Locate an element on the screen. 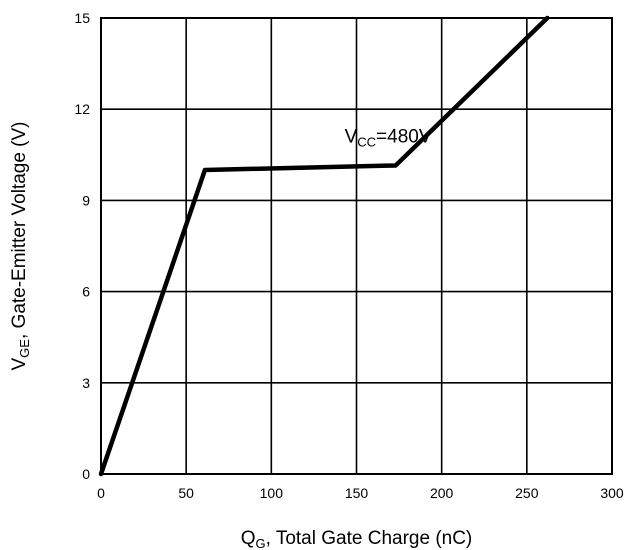 The width and height of the screenshot is (641, 550). y-tick-label: 15 is located at coordinates (82, 18).